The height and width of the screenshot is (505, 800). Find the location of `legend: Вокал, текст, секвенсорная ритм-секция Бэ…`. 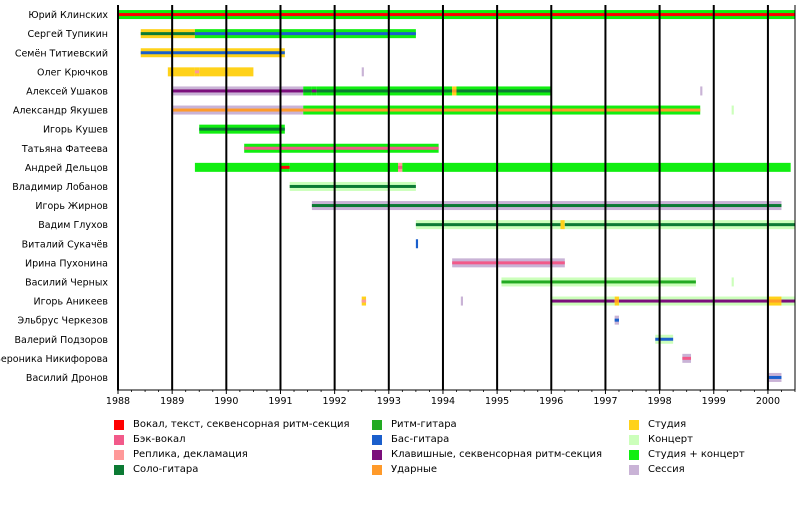

legend: Вокал, текст, секвенсорная ритм-секция Бэ… is located at coordinates (444, 448).